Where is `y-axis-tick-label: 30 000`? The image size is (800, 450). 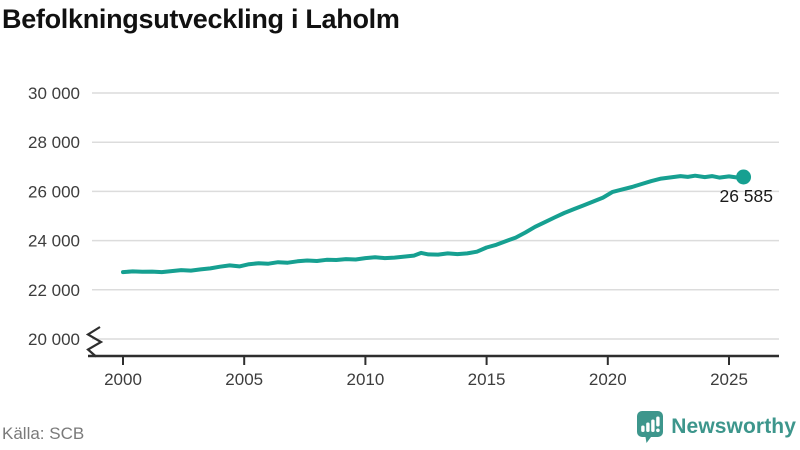 y-axis-tick-label: 30 000 is located at coordinates (54, 93).